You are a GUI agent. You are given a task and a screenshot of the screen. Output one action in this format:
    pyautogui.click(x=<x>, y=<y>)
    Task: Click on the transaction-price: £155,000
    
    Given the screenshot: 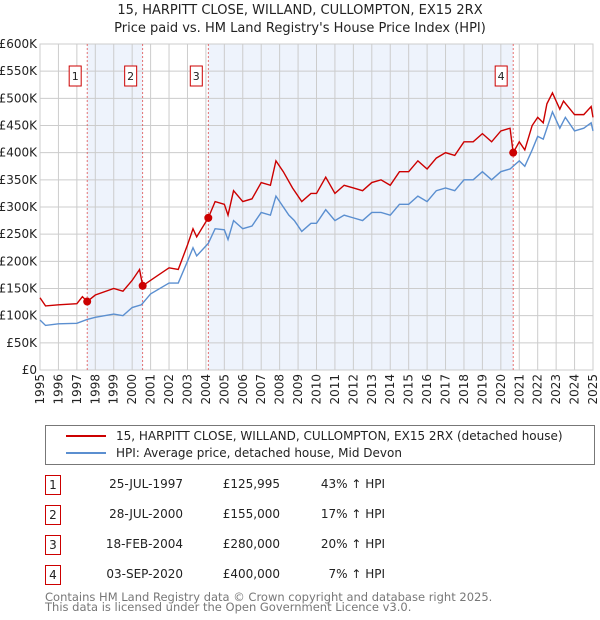 What is the action you would take?
    pyautogui.click(x=251, y=514)
    